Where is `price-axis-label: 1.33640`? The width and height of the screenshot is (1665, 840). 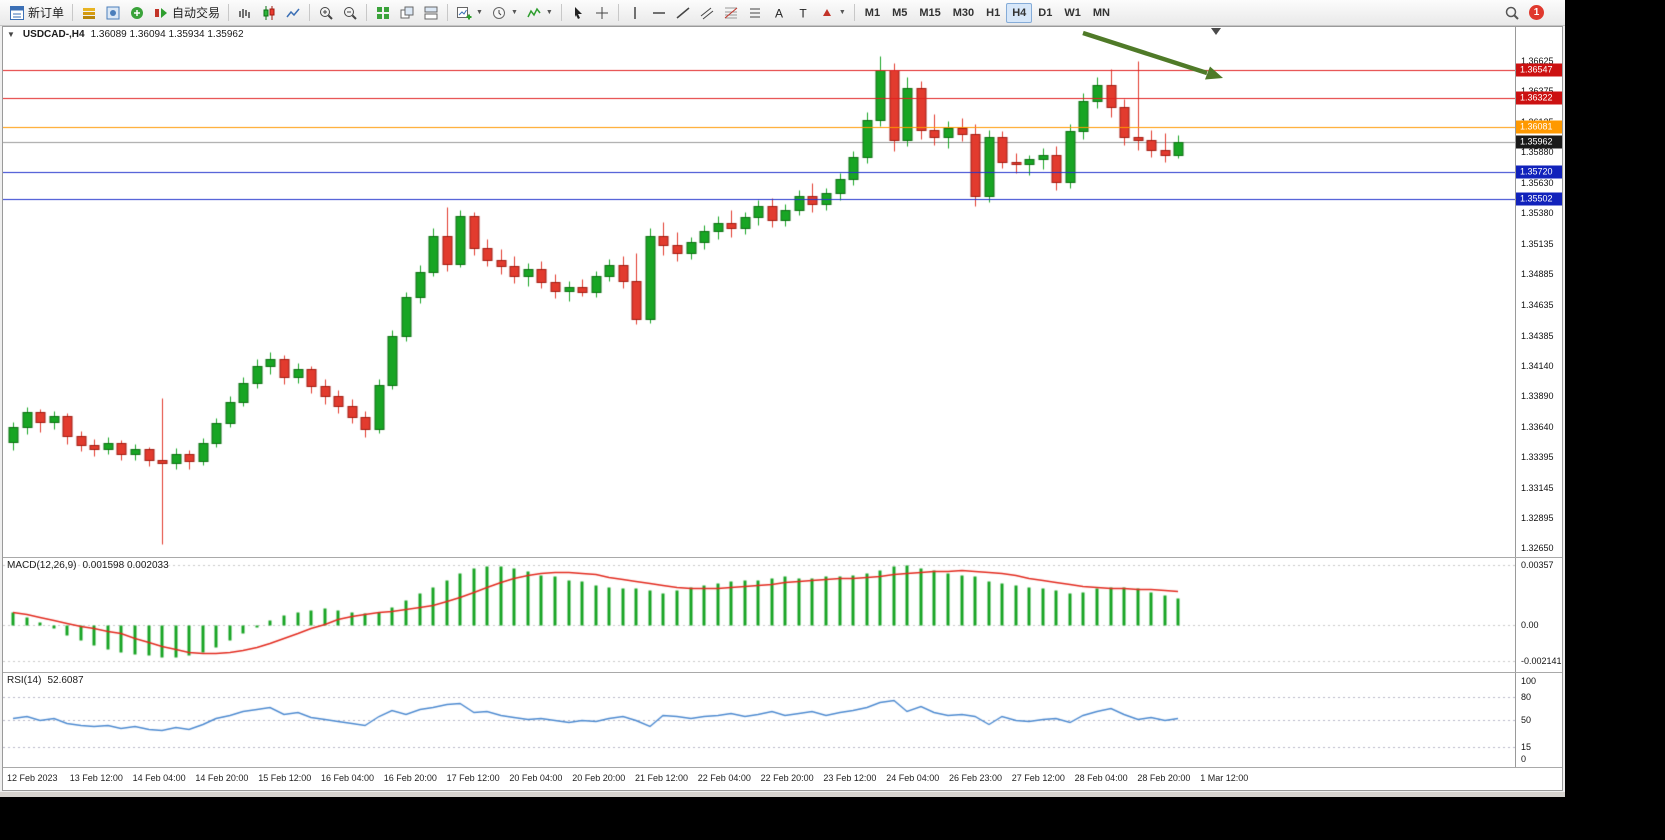 price-axis-label: 1.33640 is located at coordinates (1537, 426).